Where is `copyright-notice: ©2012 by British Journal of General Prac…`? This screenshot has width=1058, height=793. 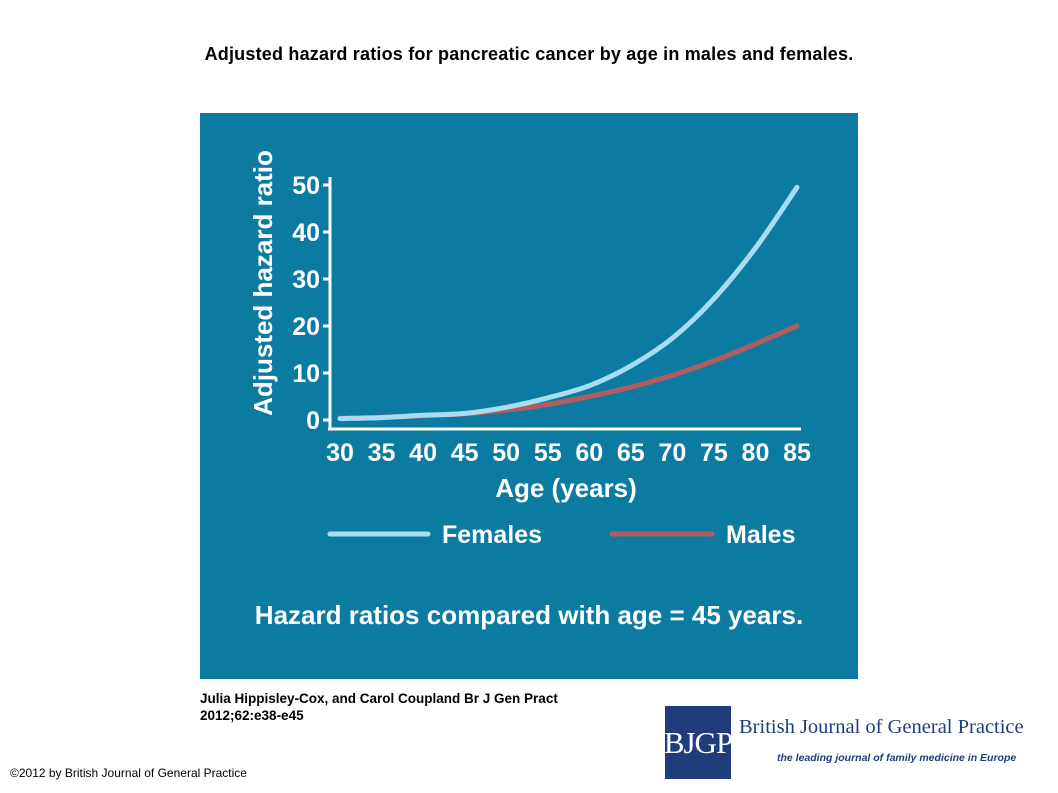
copyright-notice: ©2012 by British Journal of General Prac… is located at coordinates (128, 773).